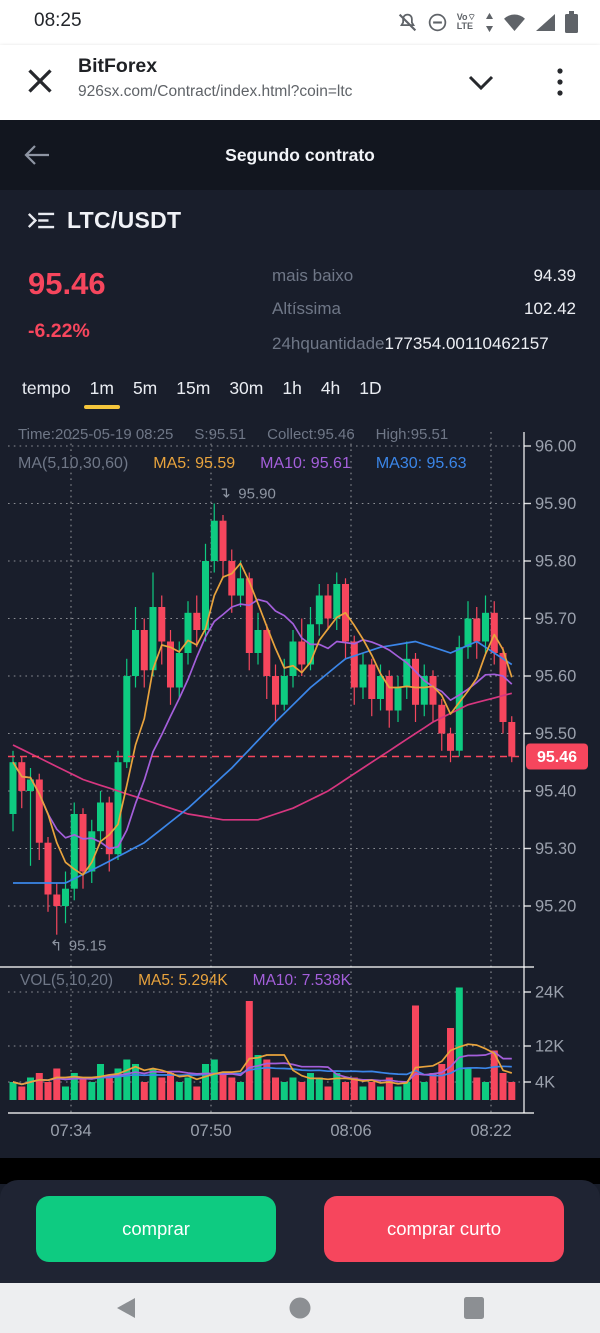 The image size is (600, 1333). What do you see at coordinates (545, 22) in the screenshot?
I see `cellular-icon` at bounding box center [545, 22].